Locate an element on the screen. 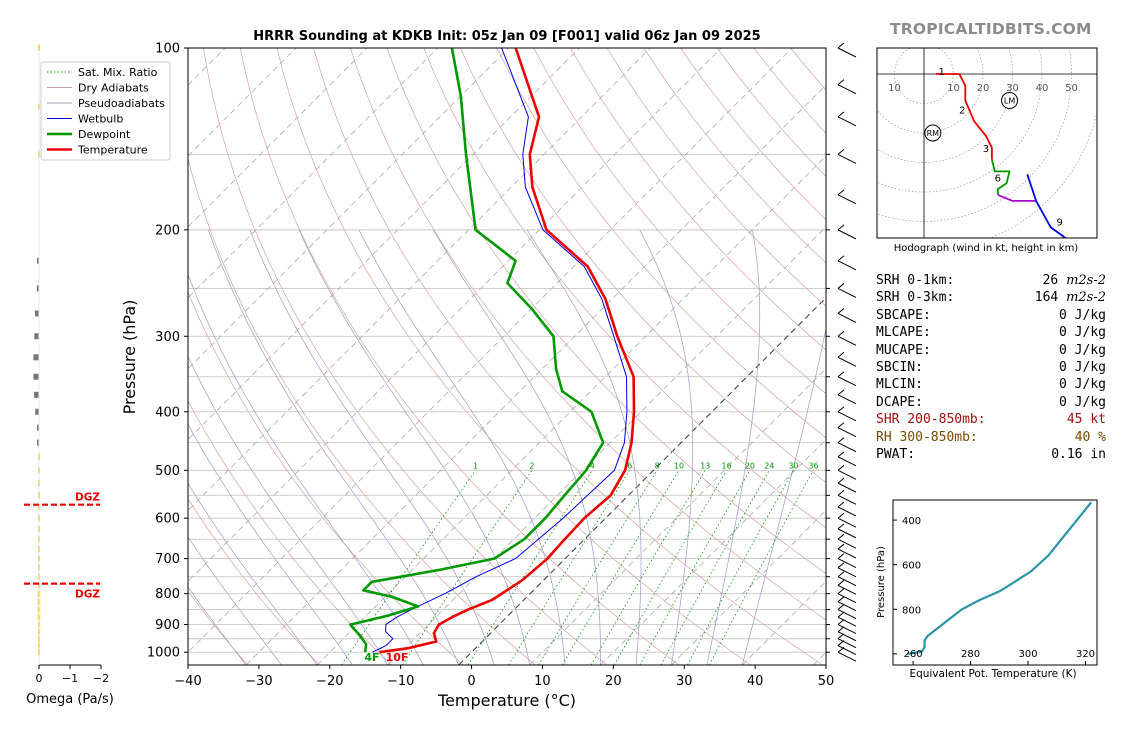 The image size is (1134, 748). mixing-ratio-label: 16 is located at coordinates (727, 465).